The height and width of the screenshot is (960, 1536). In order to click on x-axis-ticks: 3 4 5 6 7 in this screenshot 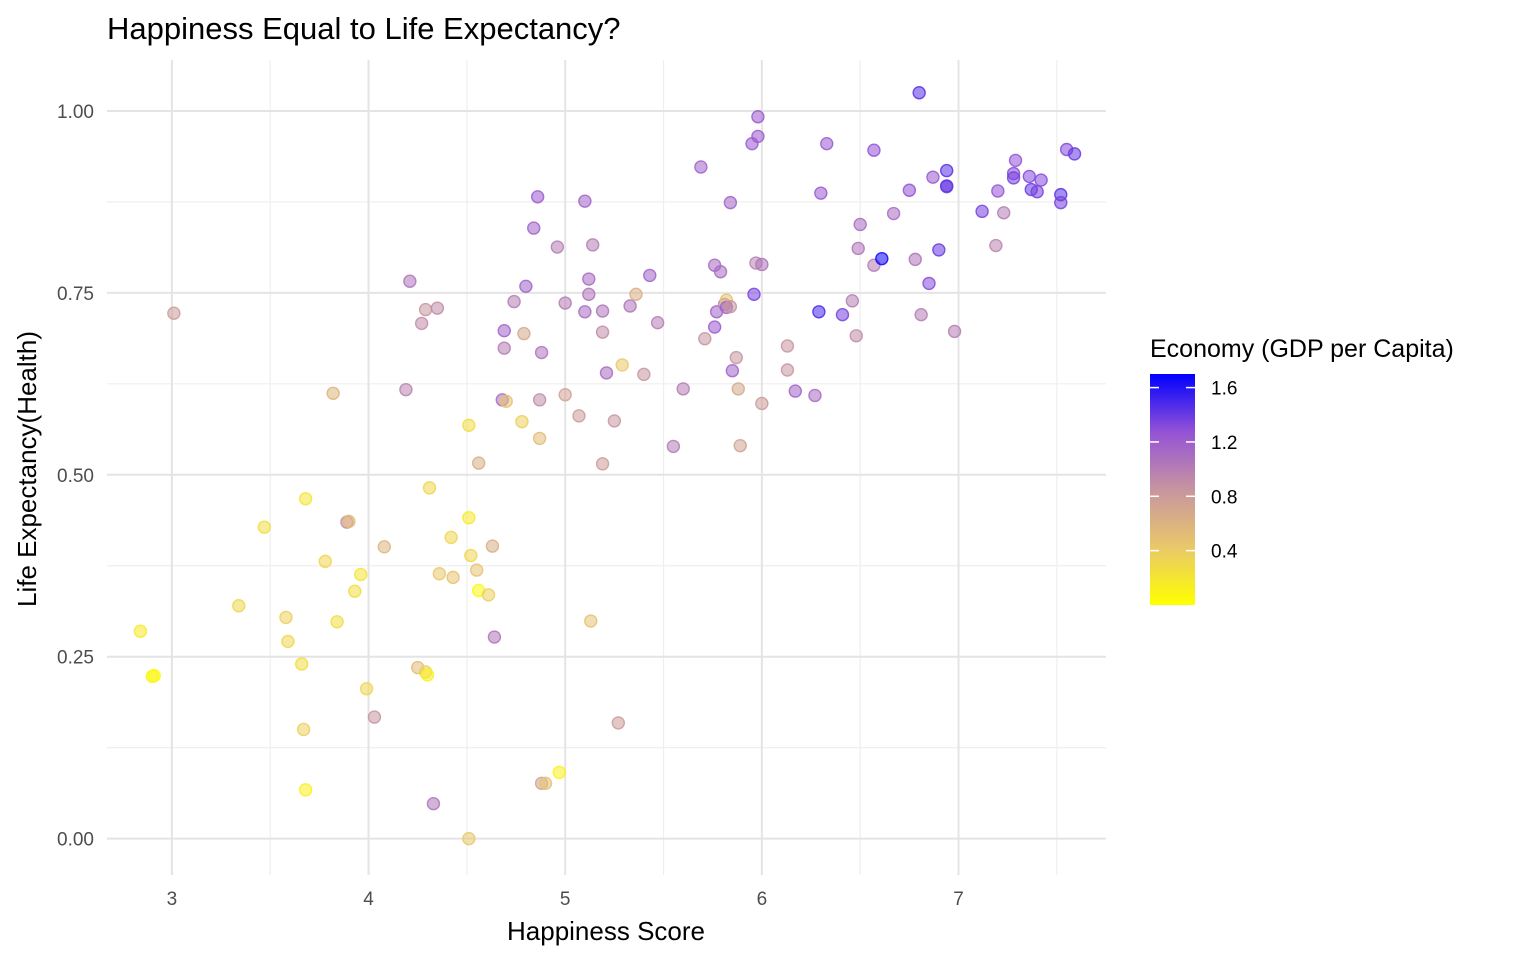, I will do `click(565, 899)`.